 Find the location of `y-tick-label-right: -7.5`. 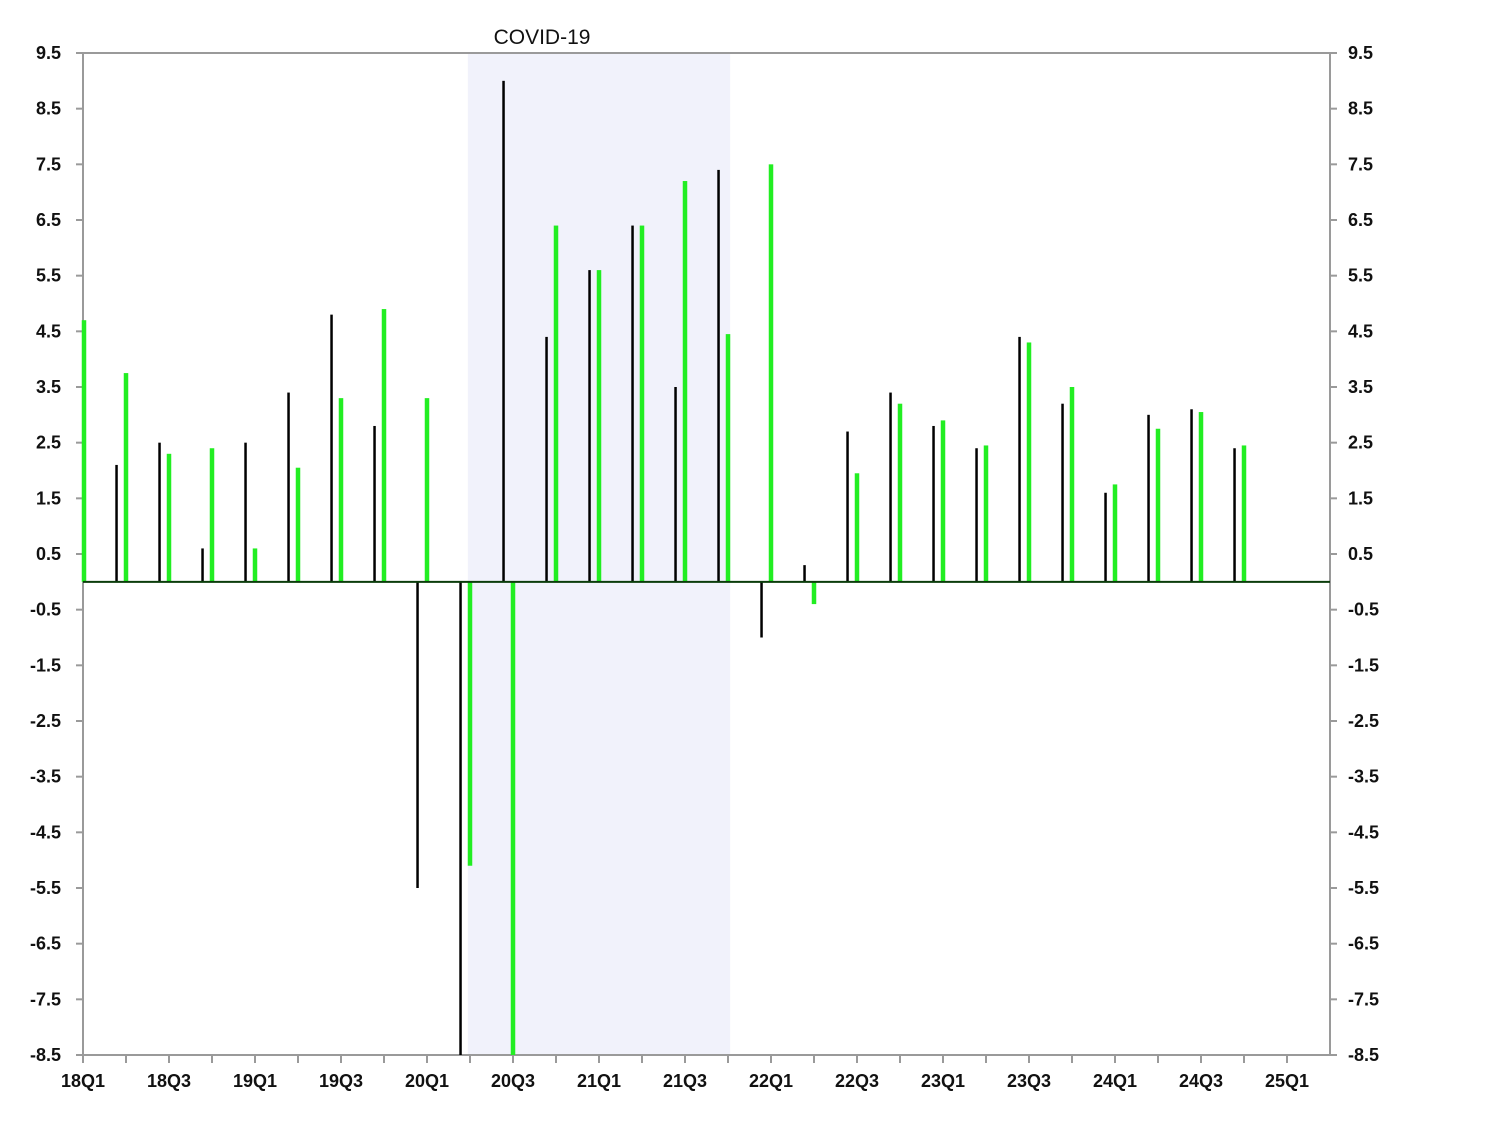

y-tick-label-right: -7.5 is located at coordinates (1363, 999).